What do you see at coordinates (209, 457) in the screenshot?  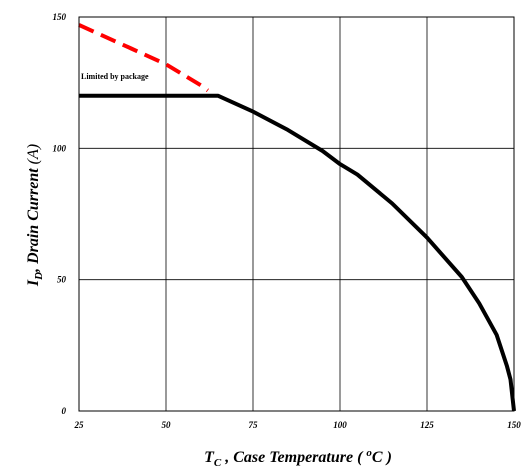 I see `x-axis-title-main: T` at bounding box center [209, 457].